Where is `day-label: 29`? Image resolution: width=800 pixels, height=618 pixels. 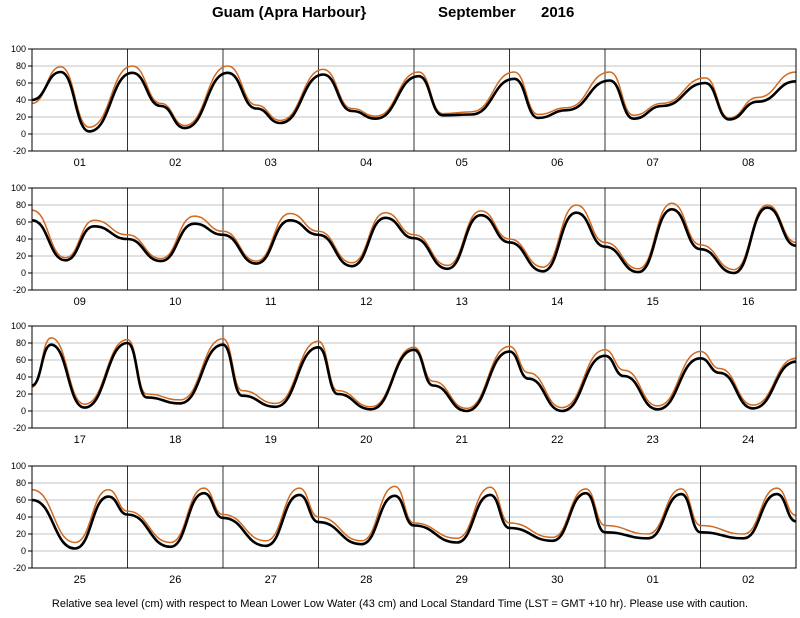
day-label: 29 is located at coordinates (462, 580).